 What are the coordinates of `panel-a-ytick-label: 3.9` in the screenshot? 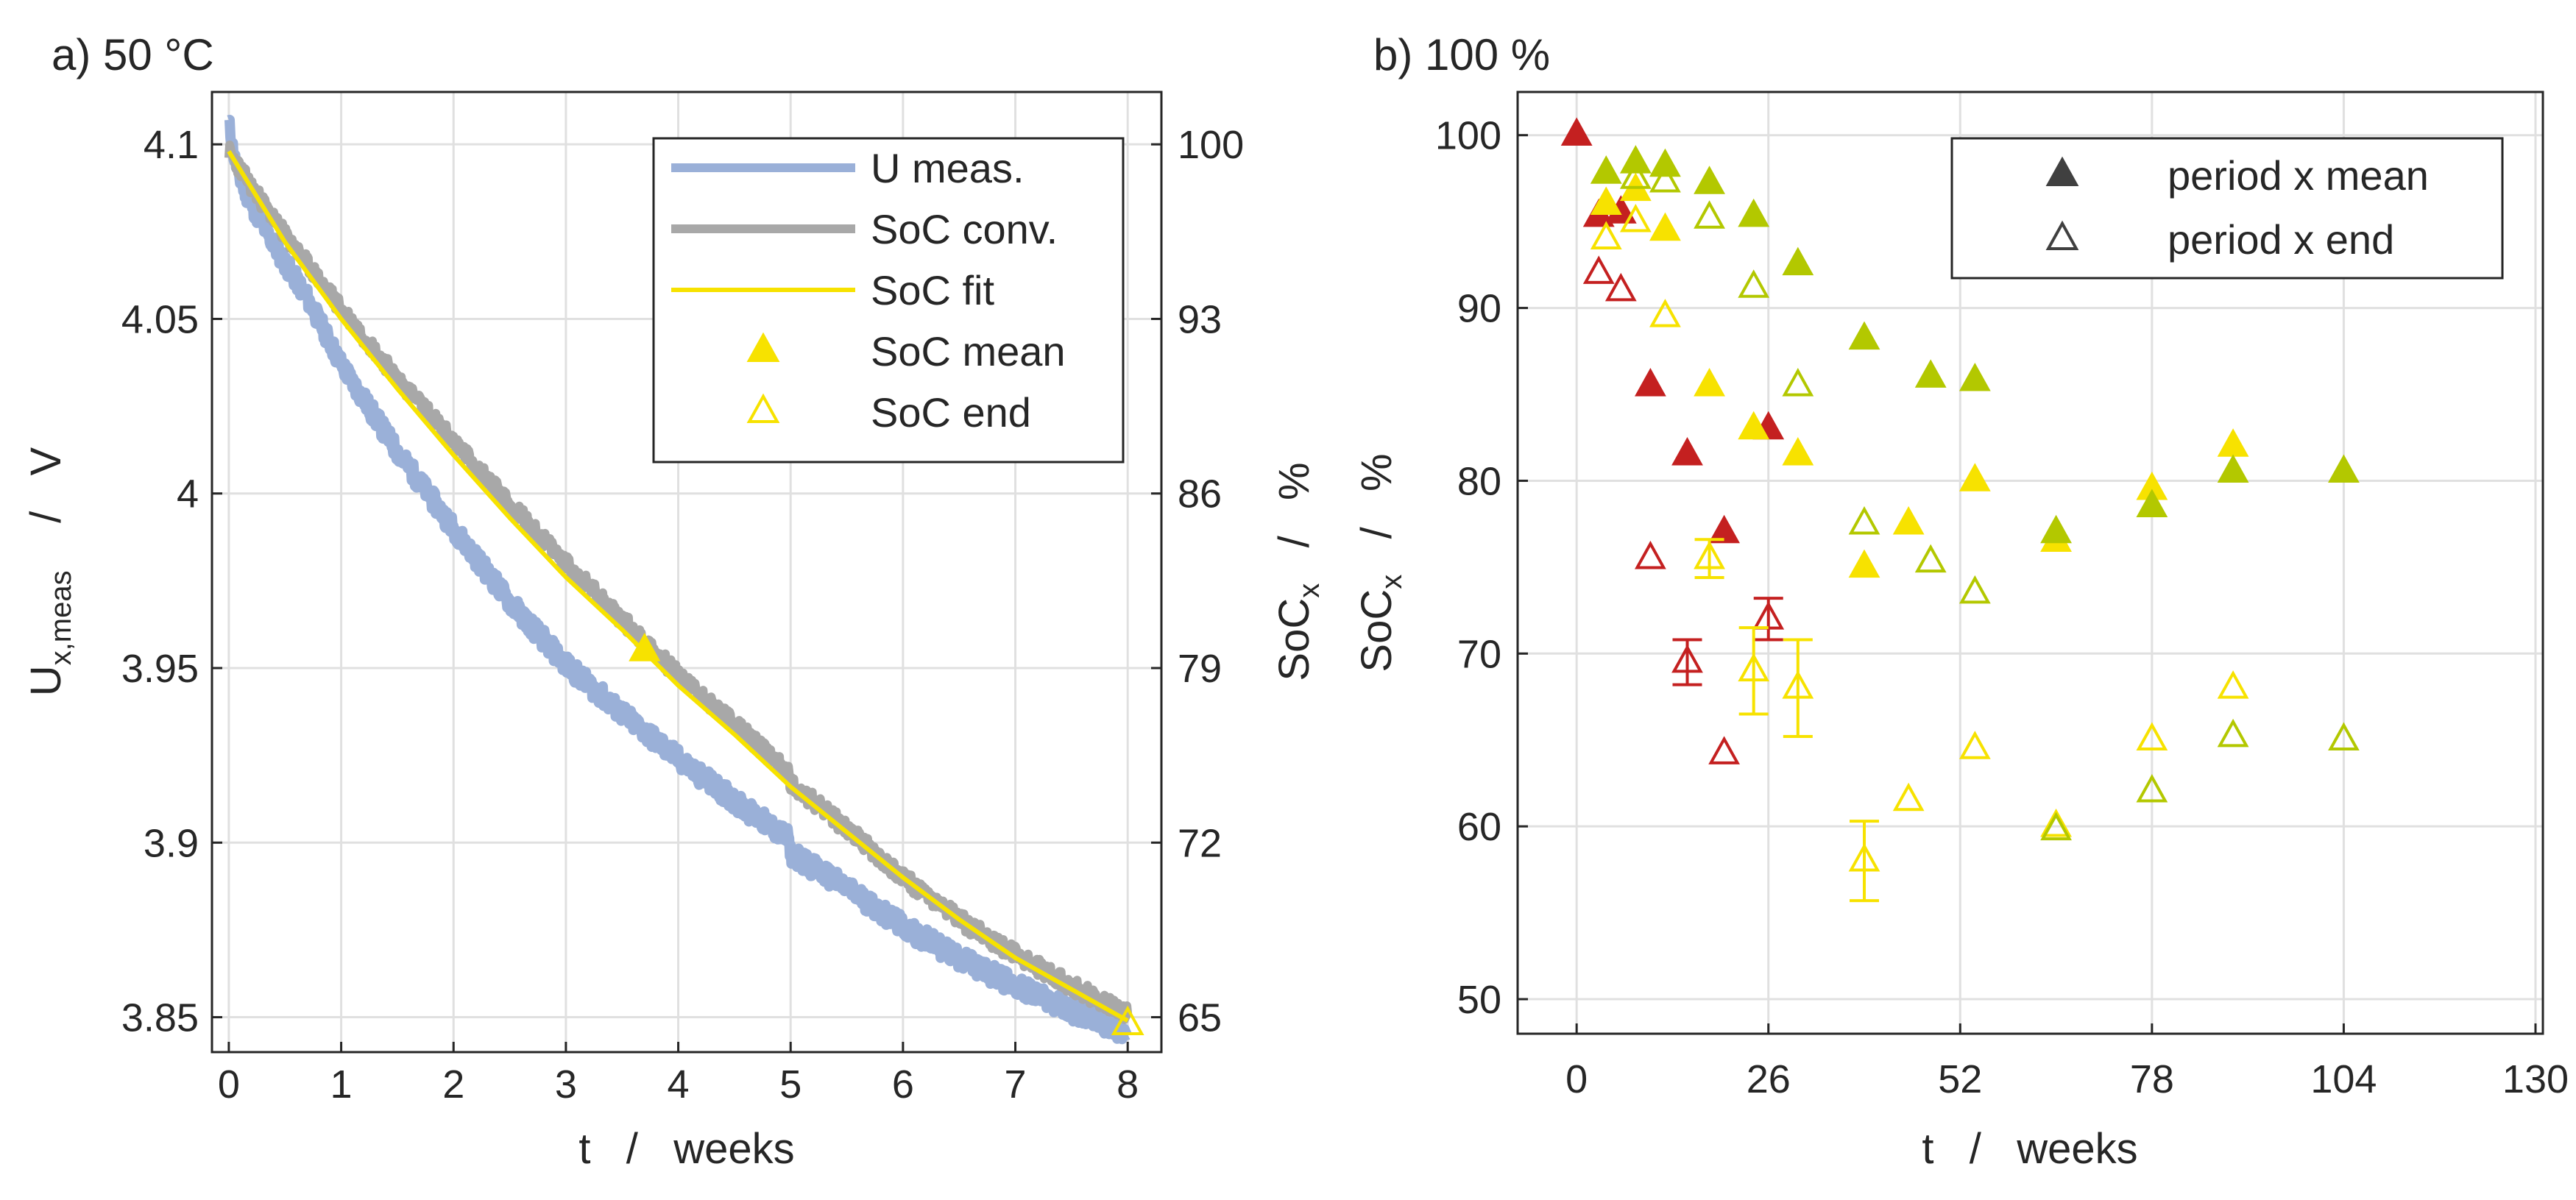 It's located at (171, 843).